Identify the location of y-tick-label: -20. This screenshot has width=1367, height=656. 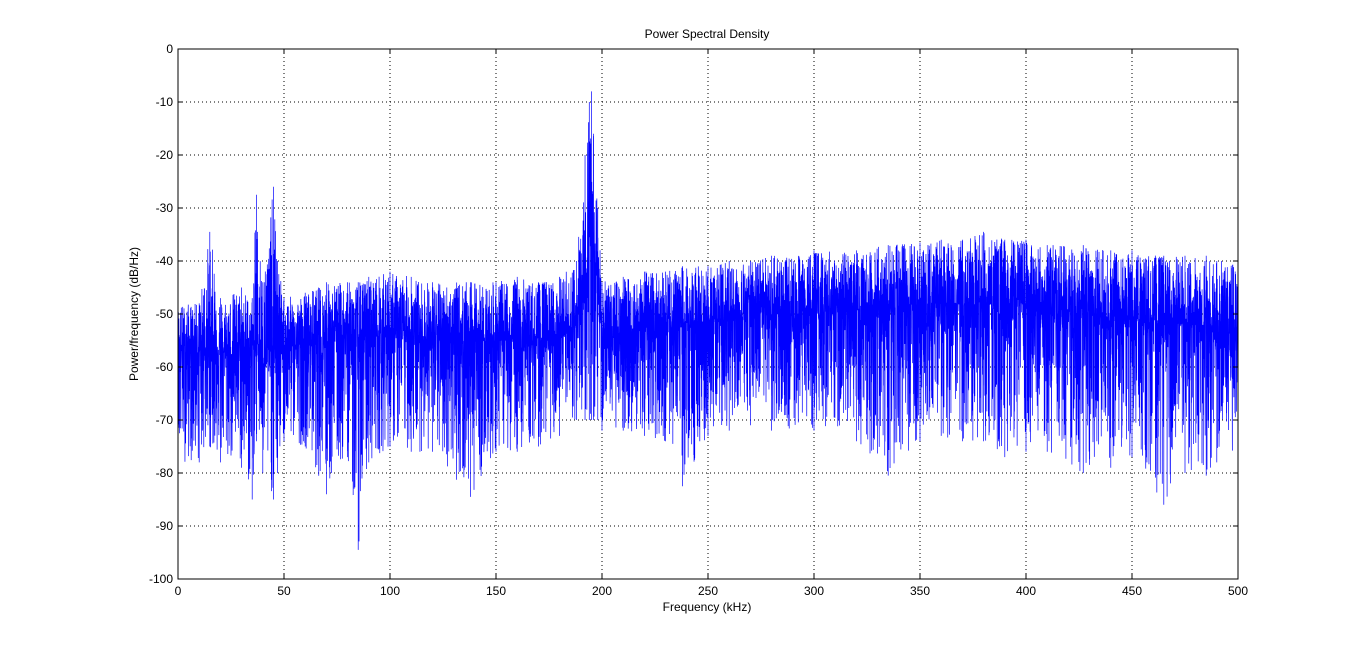
(165, 155).